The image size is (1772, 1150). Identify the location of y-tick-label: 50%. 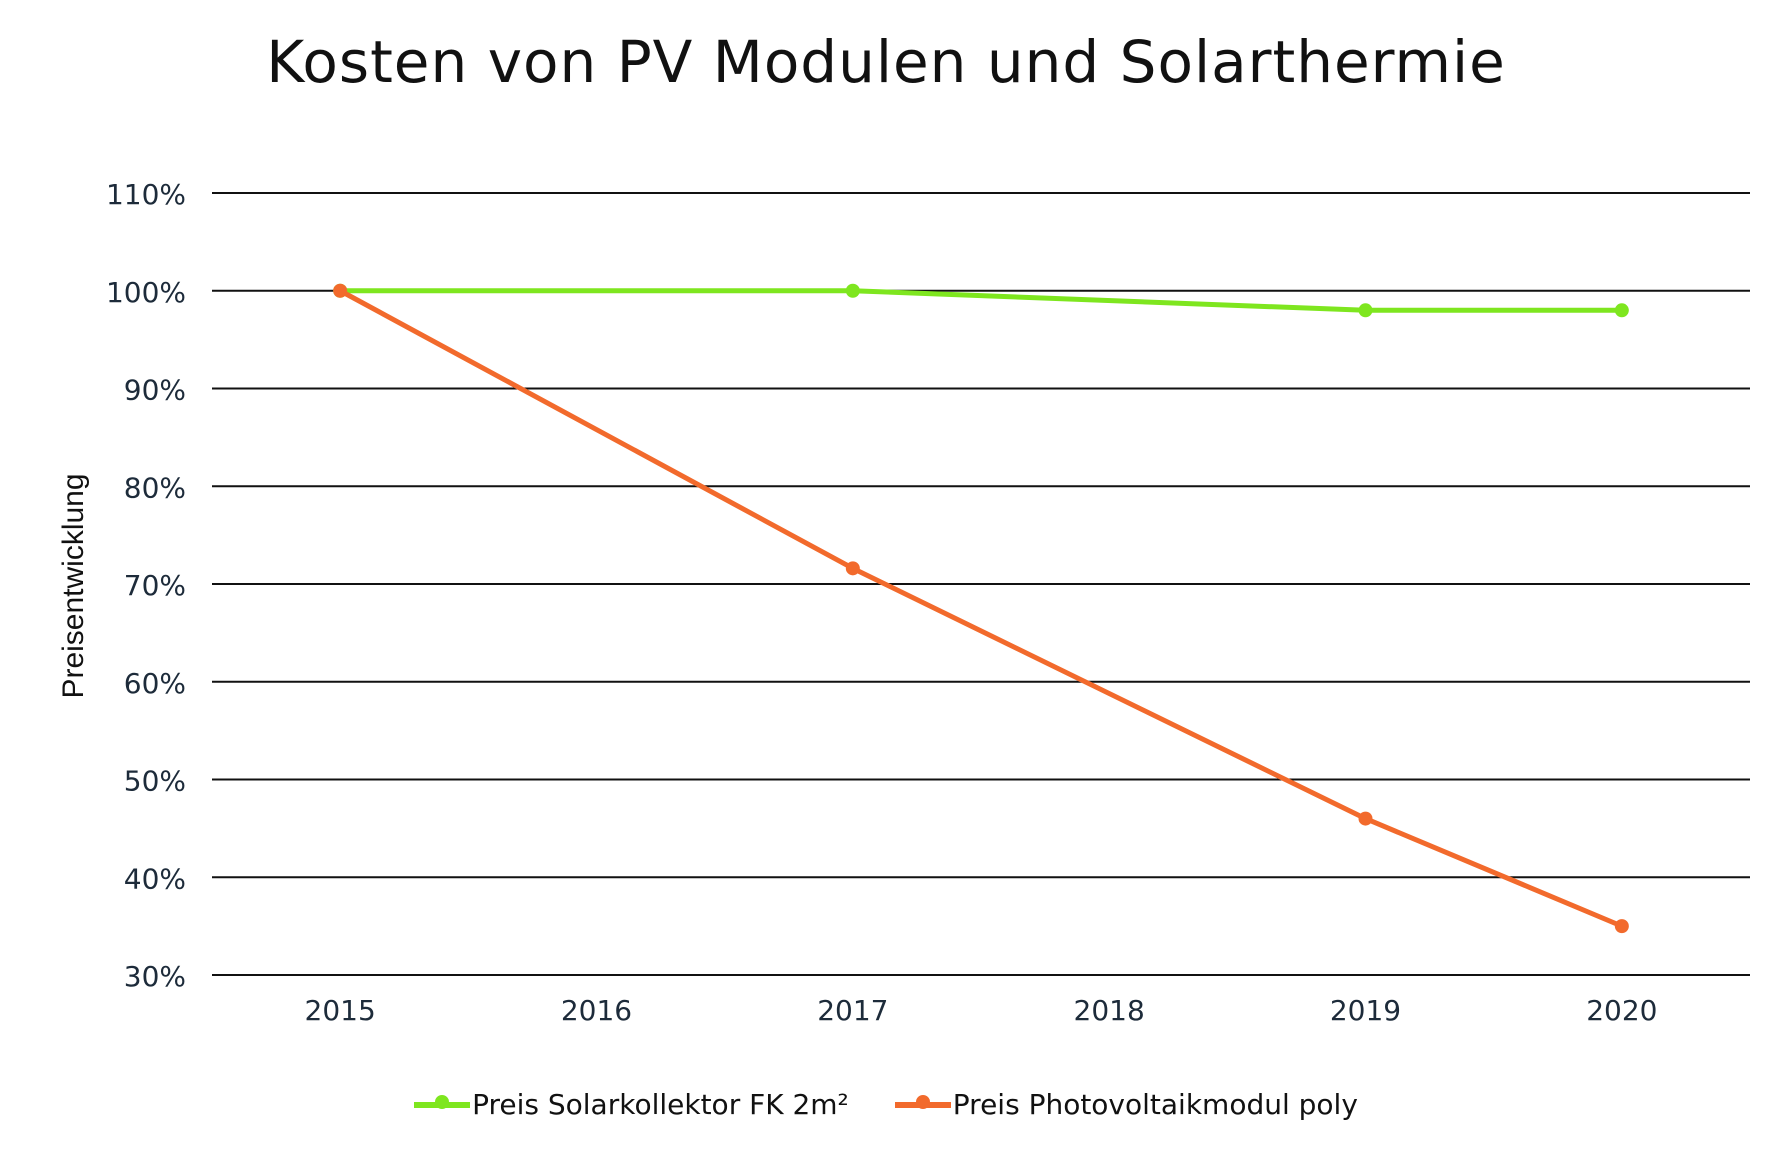
(155, 781).